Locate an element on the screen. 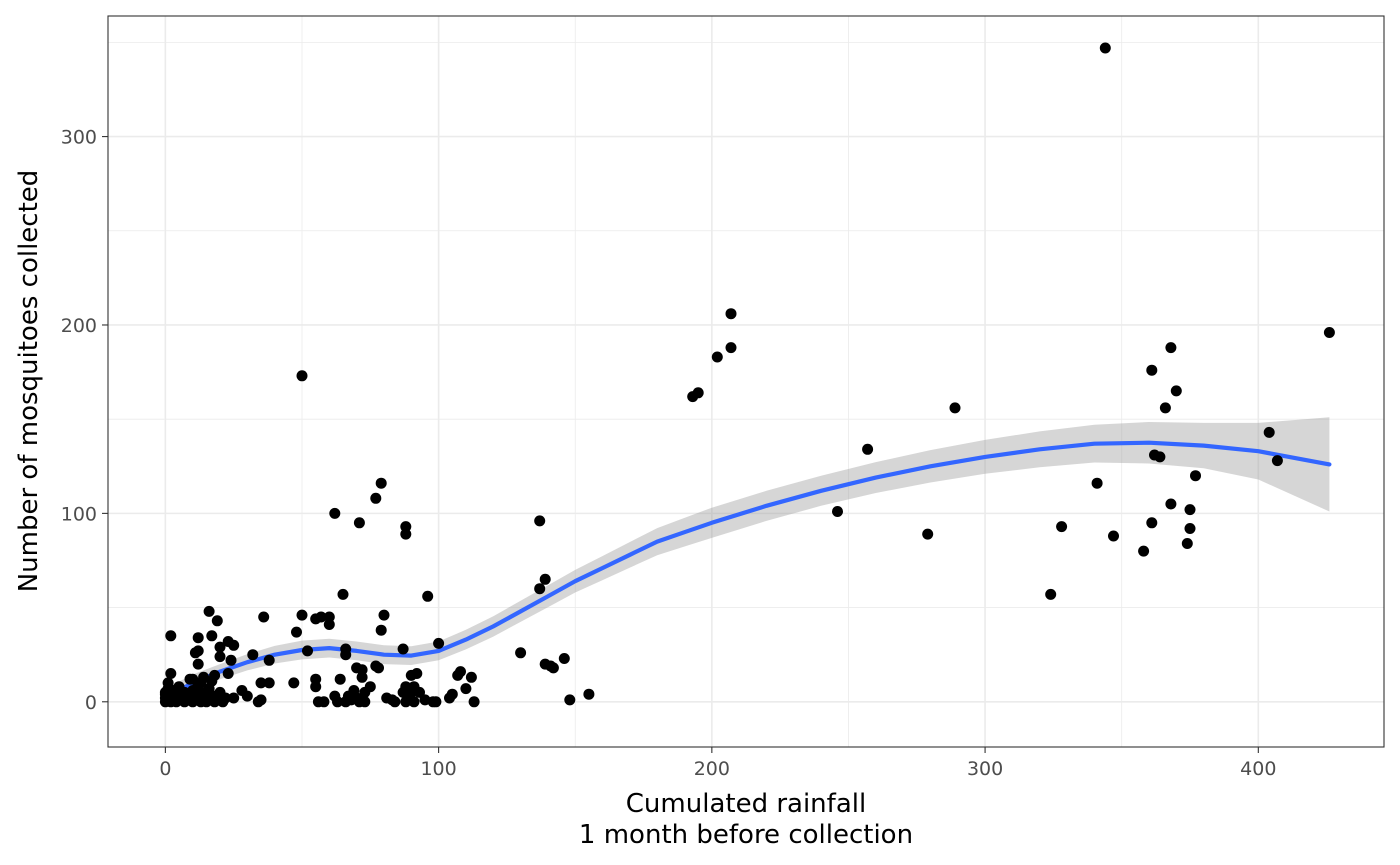 The height and width of the screenshot is (865, 1400). x-tick-label: 200 is located at coordinates (712, 769).